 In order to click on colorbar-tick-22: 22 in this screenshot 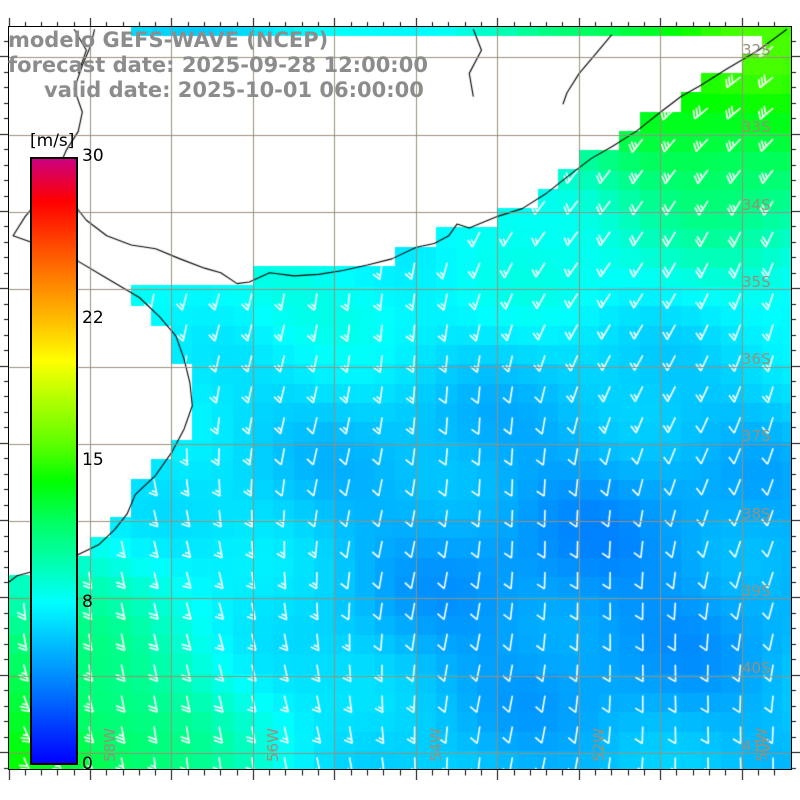, I will do `click(93, 318)`.